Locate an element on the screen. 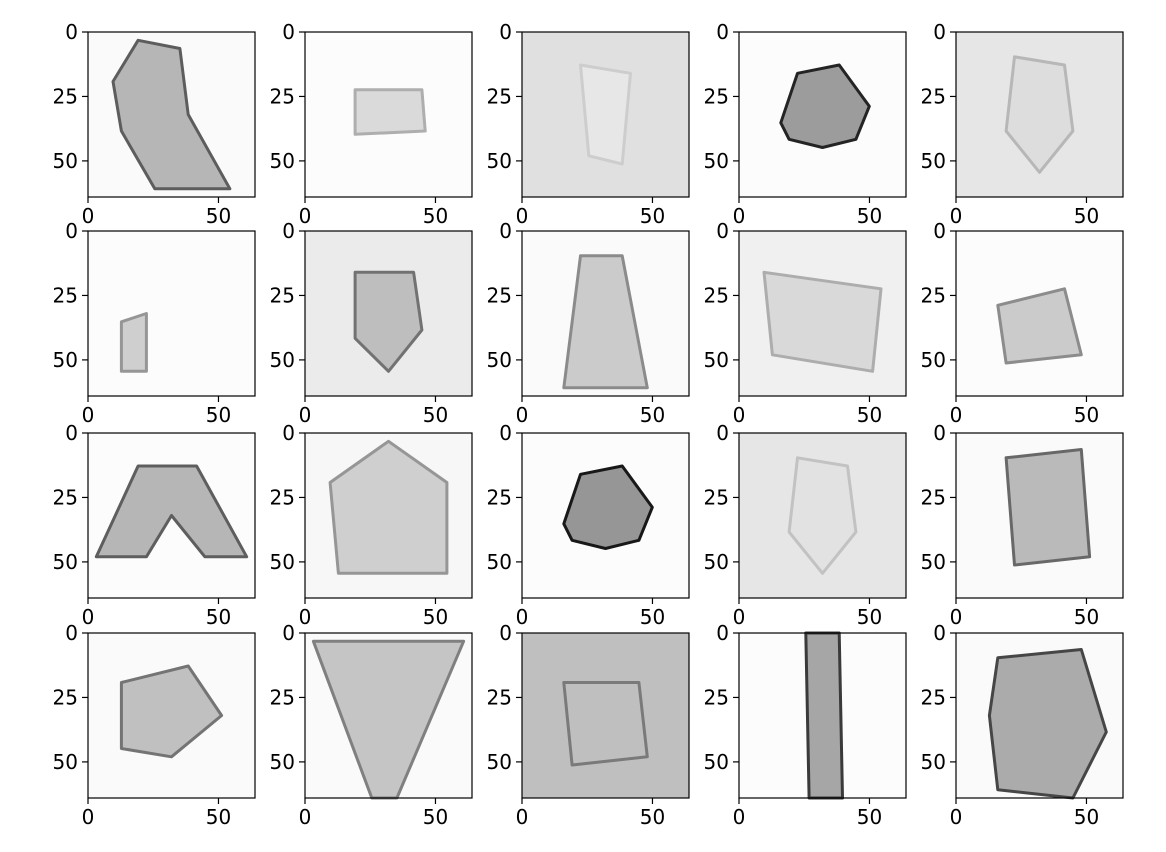 This screenshot has width=1166, height=852. subplot-2-0: 0 50 0 25 50 is located at coordinates (154, 525).